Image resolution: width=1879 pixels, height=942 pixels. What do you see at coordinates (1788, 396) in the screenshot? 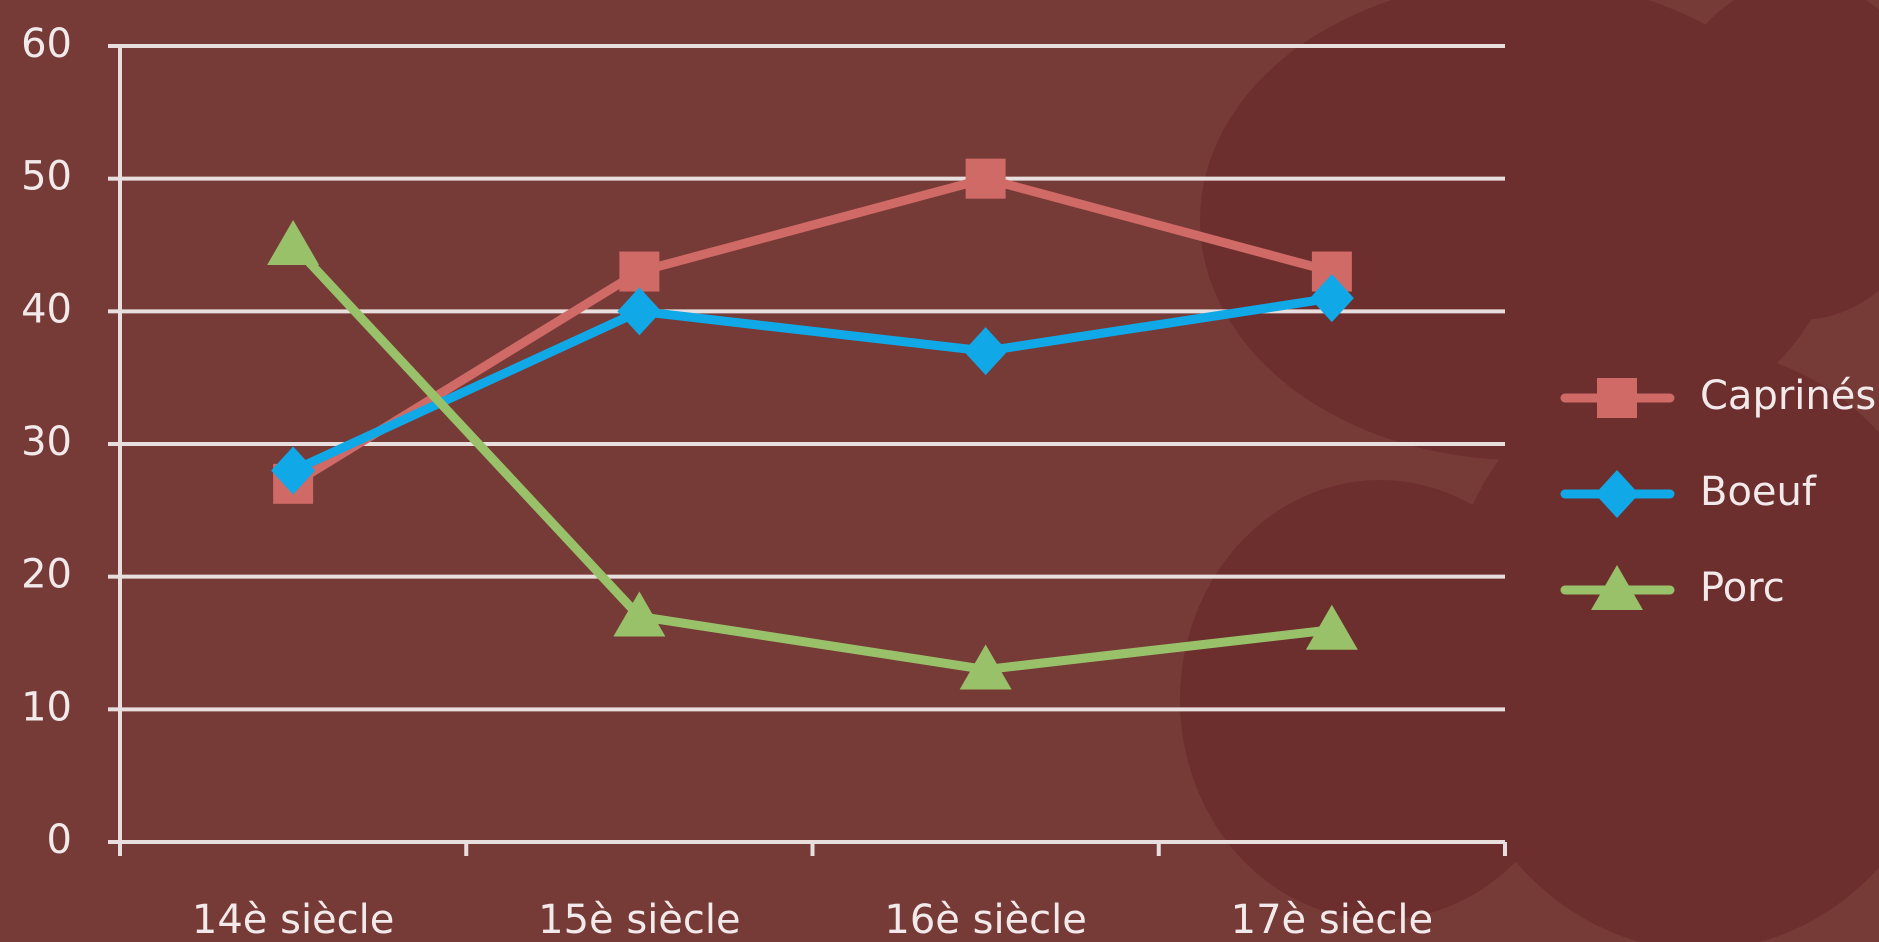
I see `legend-label: Caprinés` at bounding box center [1788, 396].